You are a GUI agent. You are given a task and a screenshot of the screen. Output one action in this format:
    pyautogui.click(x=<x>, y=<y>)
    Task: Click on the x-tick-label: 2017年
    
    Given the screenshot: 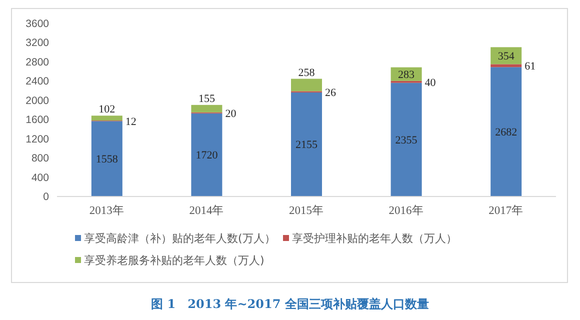 What is the action you would take?
    pyautogui.click(x=506, y=210)
    